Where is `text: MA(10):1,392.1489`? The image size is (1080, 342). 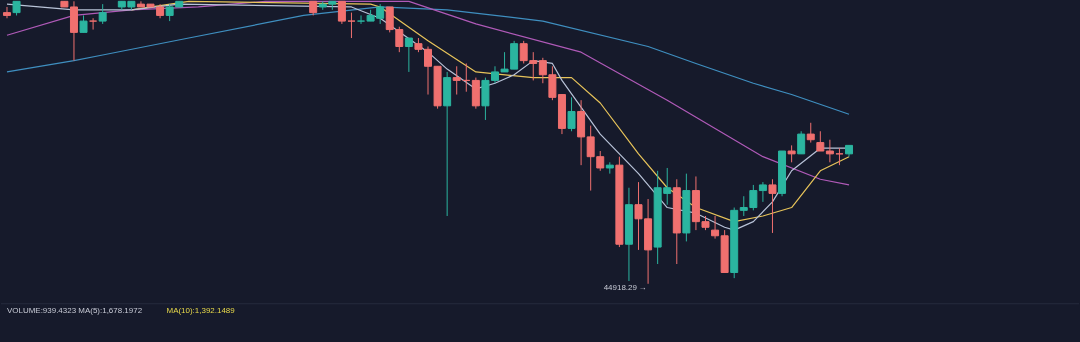 text: MA(10):1,392.1489 is located at coordinates (201, 310).